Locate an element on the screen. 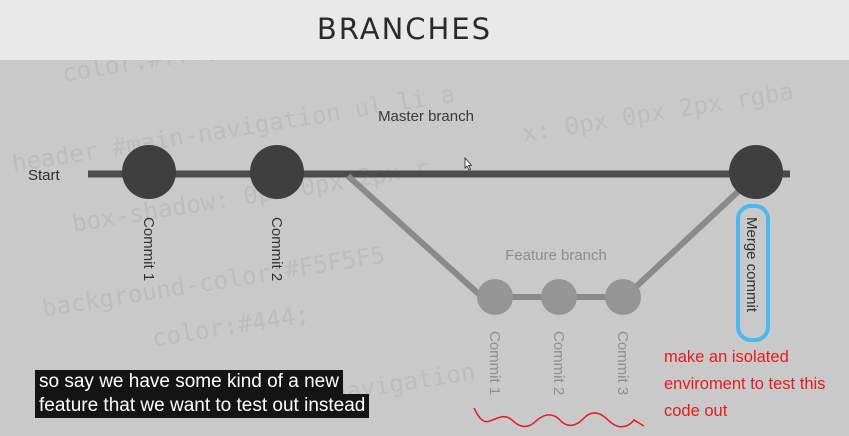  feature-branch-line is located at coordinates (545, 236).